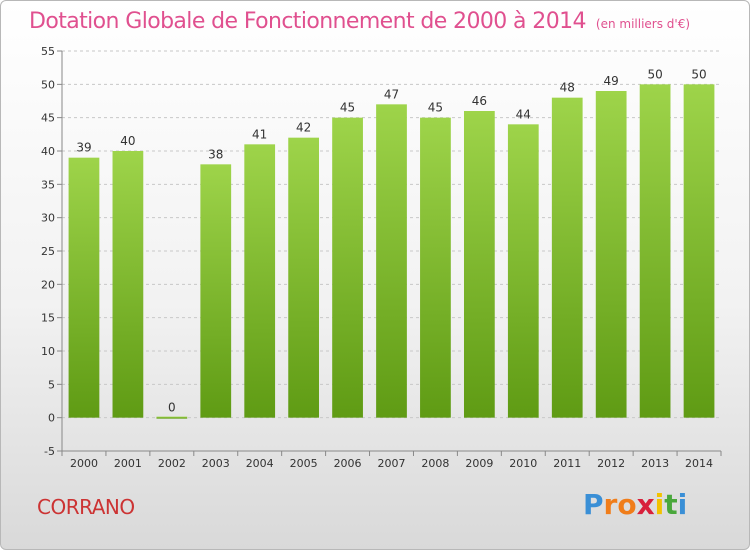 The image size is (750, 550). Describe the element at coordinates (259, 134) in the screenshot. I see `bar-value-label: 41` at that location.